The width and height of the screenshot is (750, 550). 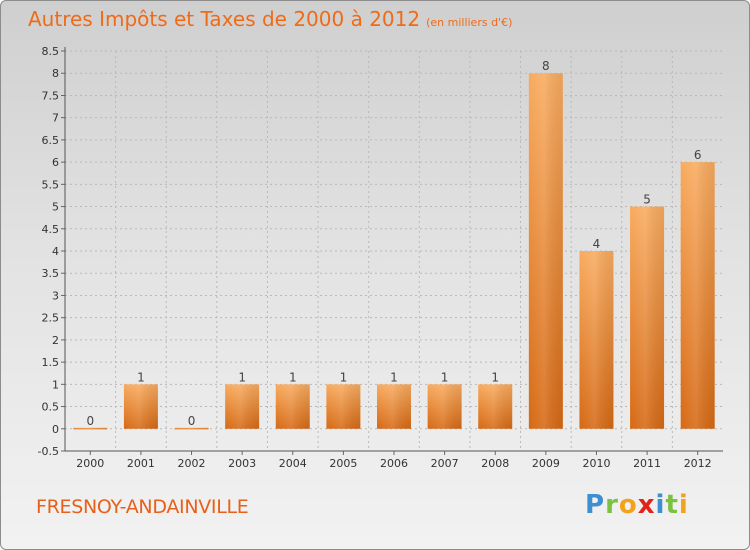 What do you see at coordinates (647, 463) in the screenshot?
I see `x-tick-label: 2011` at bounding box center [647, 463].